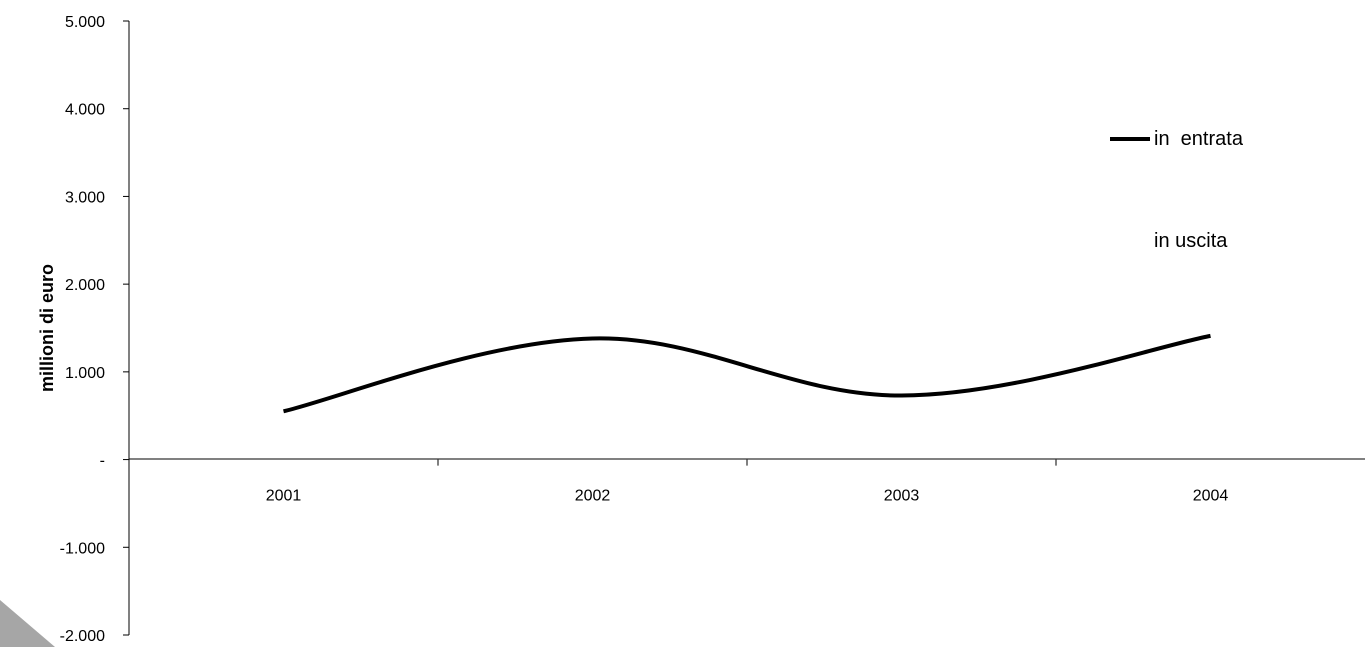 This screenshot has width=1365, height=647. Describe the element at coordinates (284, 496) in the screenshot. I see `x-tick-label: 2001` at that location.